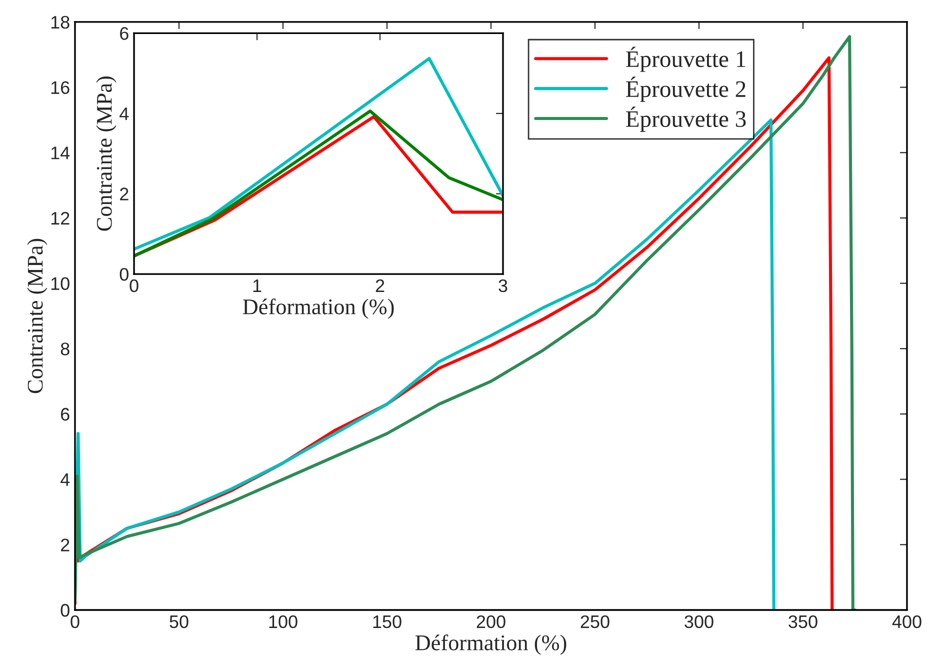 The image size is (927, 669). Describe the element at coordinates (595, 621) in the screenshot. I see `x-tick-label: 250` at that location.